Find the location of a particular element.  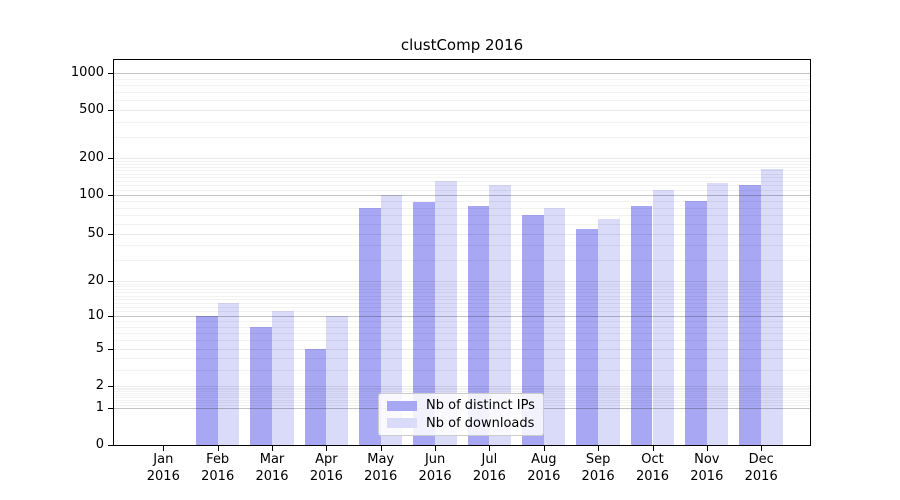

bar-sep-distinct-ips is located at coordinates (587, 336).